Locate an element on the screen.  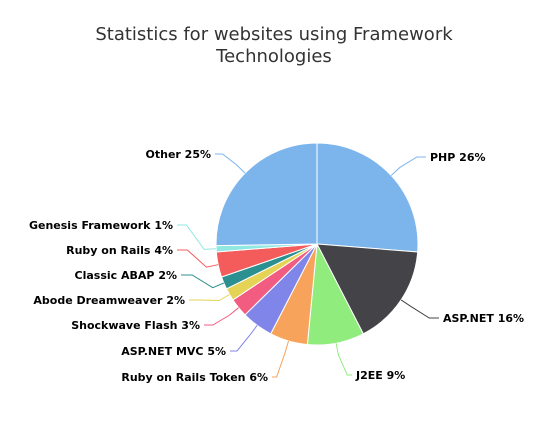
connector-j2ee is located at coordinates (343, 359).